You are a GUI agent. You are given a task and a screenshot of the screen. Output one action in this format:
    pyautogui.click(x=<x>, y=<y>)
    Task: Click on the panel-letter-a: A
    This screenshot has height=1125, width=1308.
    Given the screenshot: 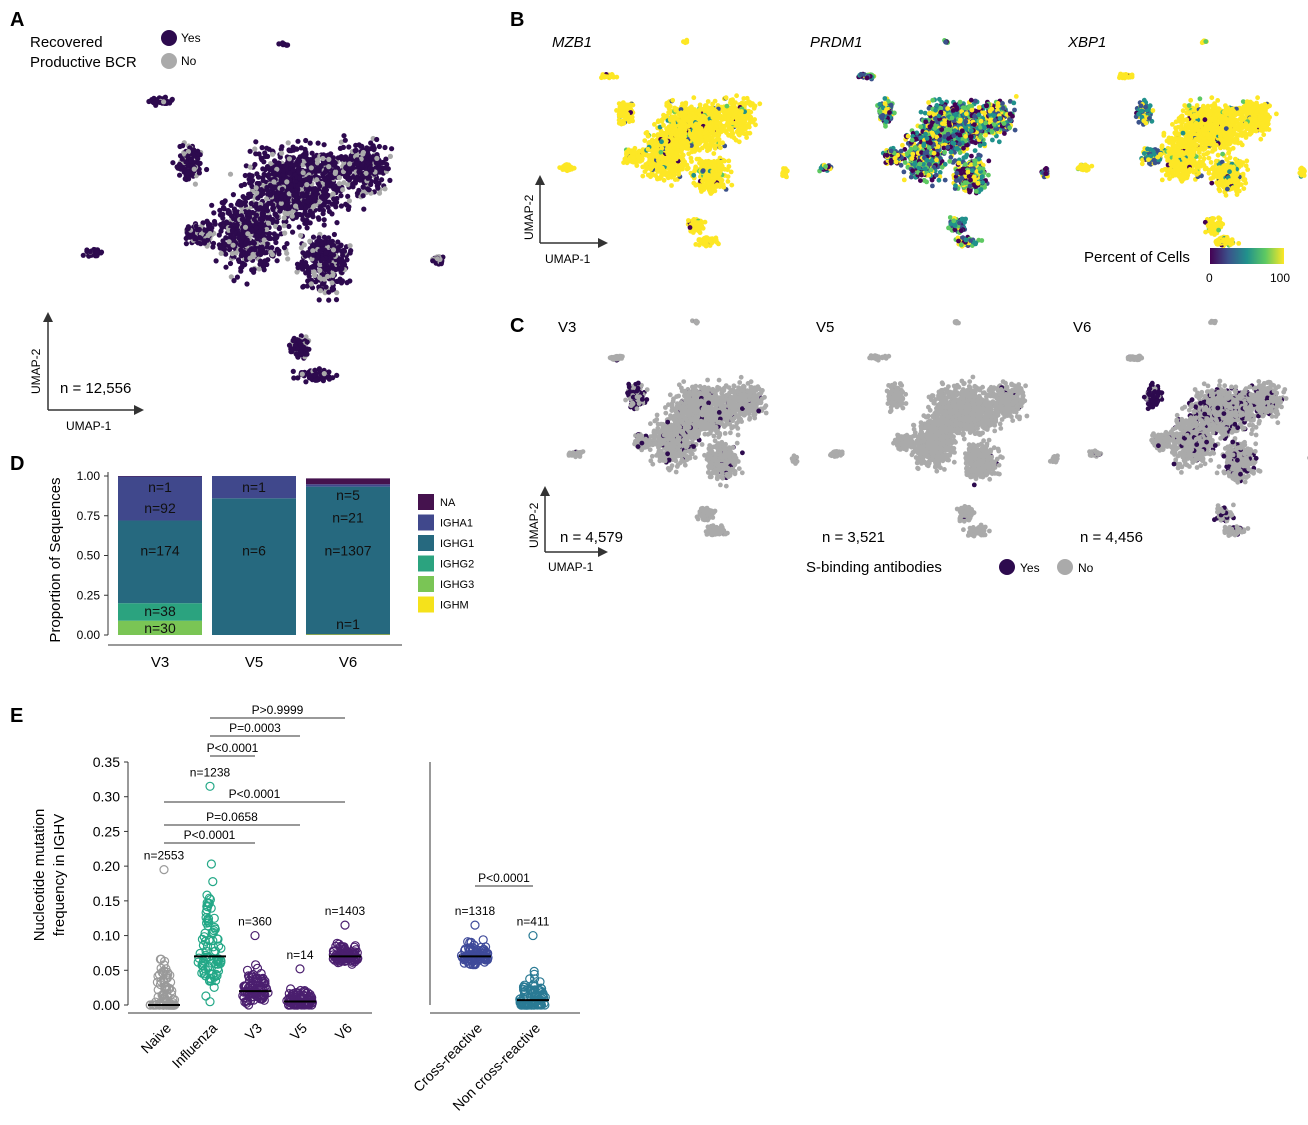 What is the action you would take?
    pyautogui.click(x=17, y=20)
    